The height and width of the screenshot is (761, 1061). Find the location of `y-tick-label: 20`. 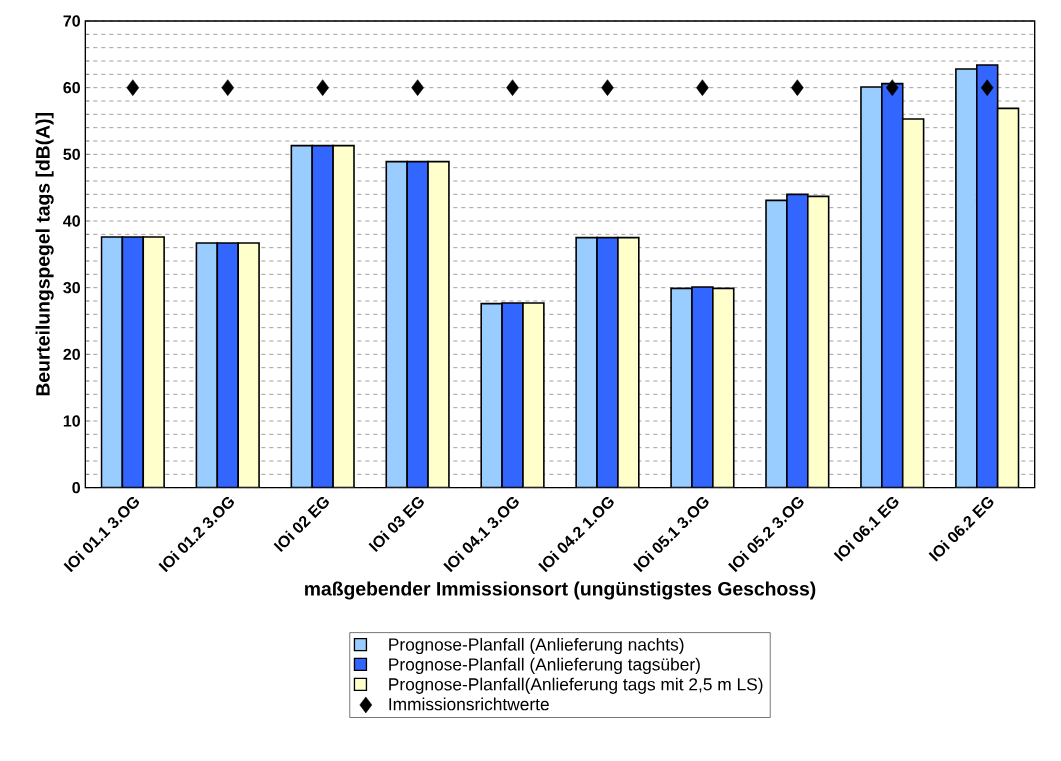

y-tick-label: 20 is located at coordinates (71, 354).